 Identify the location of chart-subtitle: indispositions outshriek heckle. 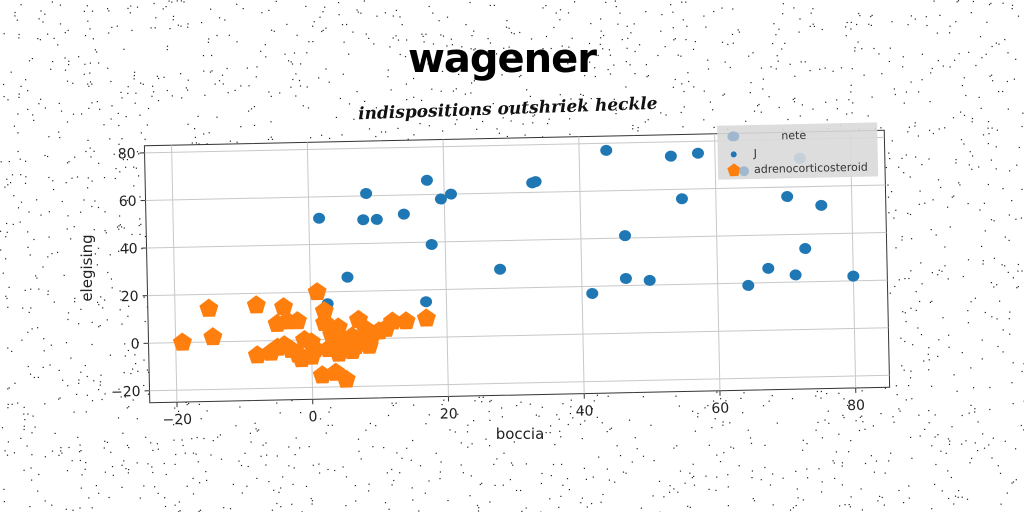
(508, 109).